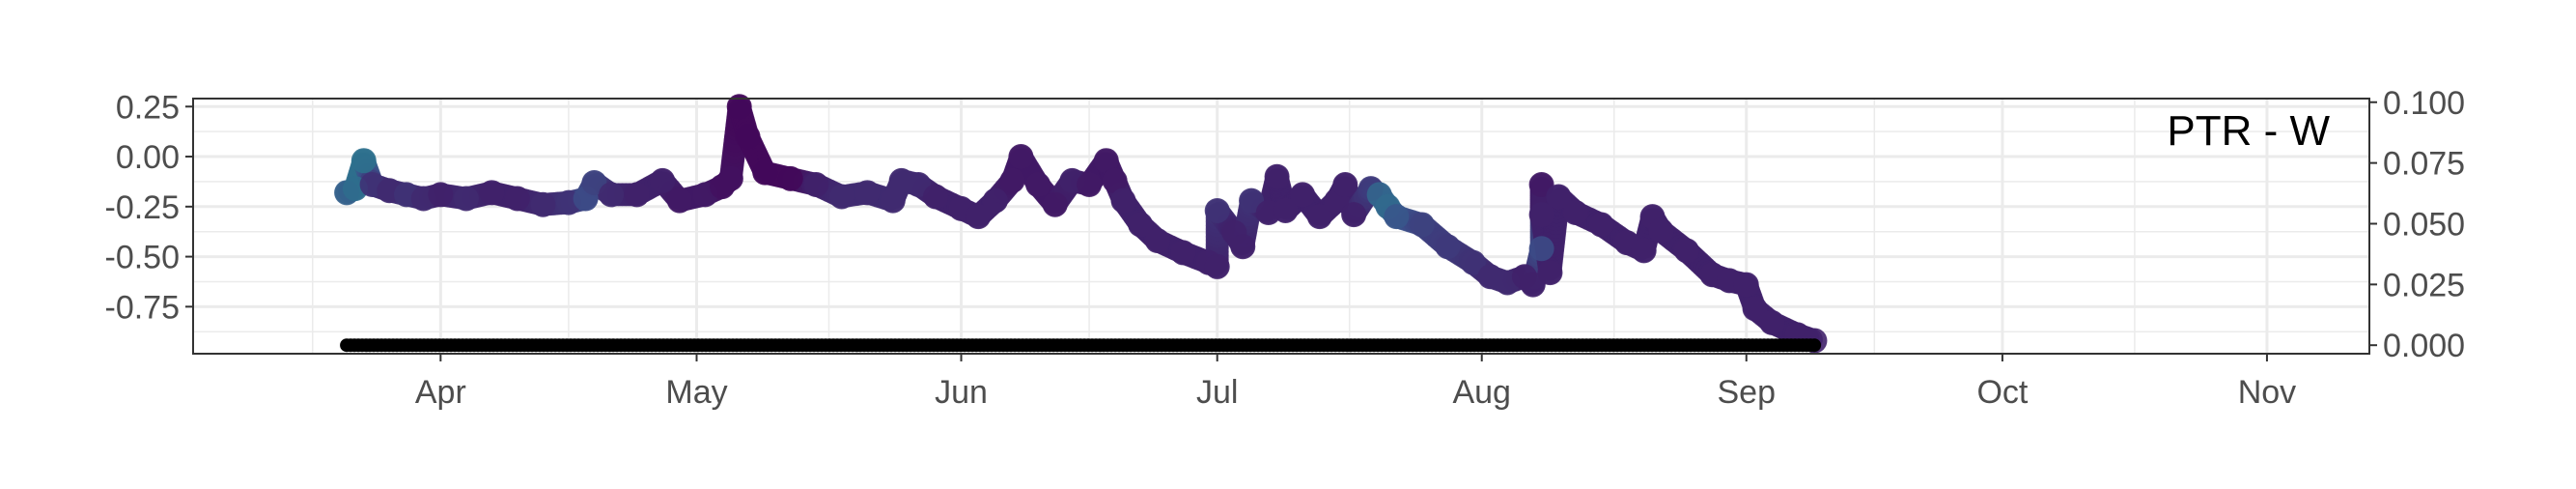 The width and height of the screenshot is (2576, 489). What do you see at coordinates (148, 157) in the screenshot?
I see `y-left-tick-label: 0.00` at bounding box center [148, 157].